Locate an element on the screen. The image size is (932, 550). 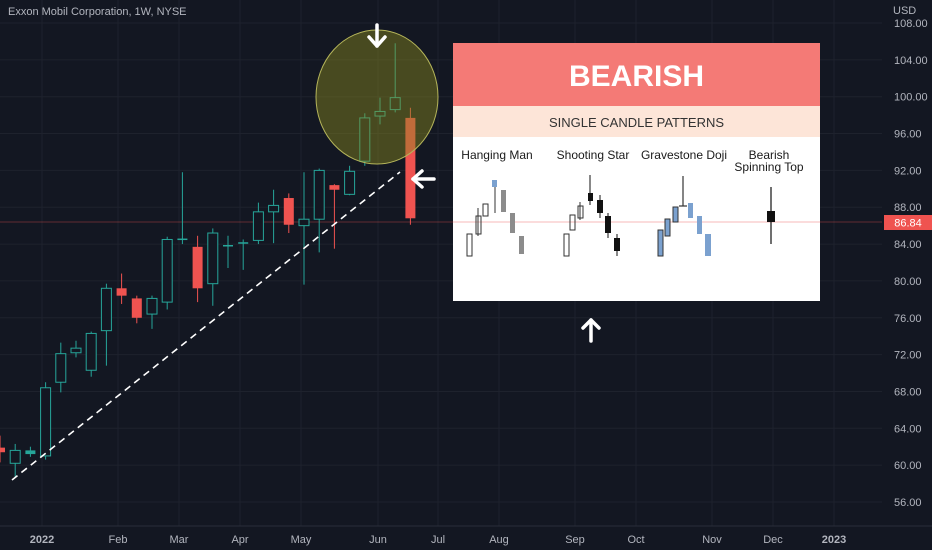
y-axis-background is located at coordinates (907, 275).